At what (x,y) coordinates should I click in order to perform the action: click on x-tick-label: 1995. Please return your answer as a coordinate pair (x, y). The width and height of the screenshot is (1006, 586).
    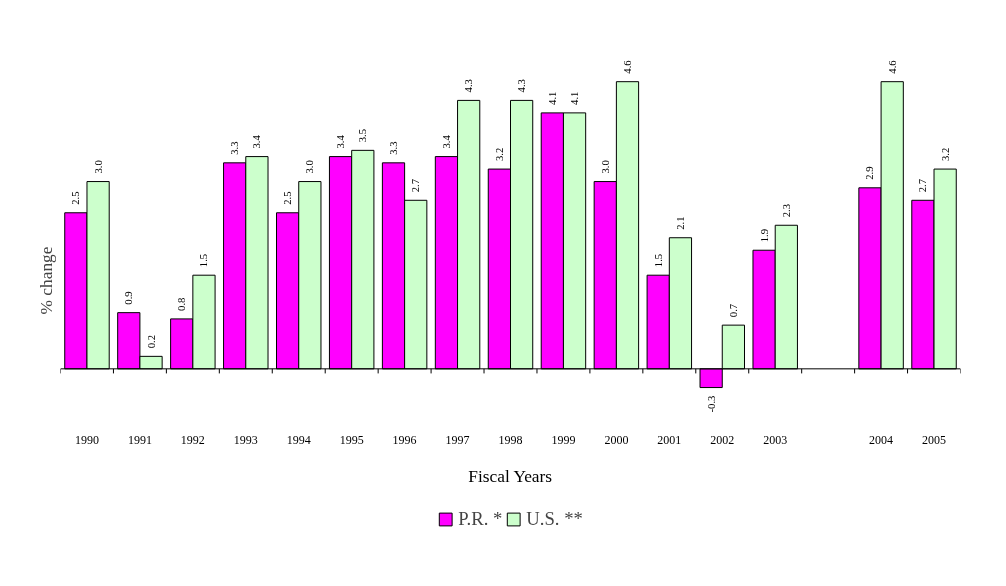
    Looking at the image, I should click on (351, 439).